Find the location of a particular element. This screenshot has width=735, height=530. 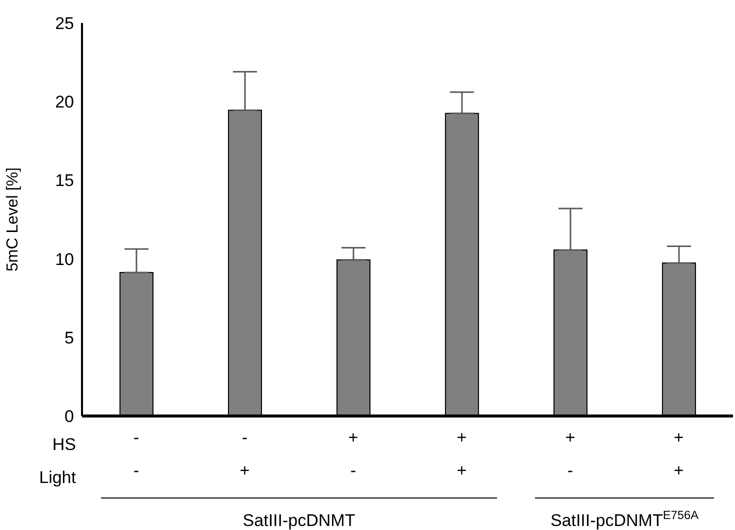

y-tick-label: 0 is located at coordinates (69, 416).